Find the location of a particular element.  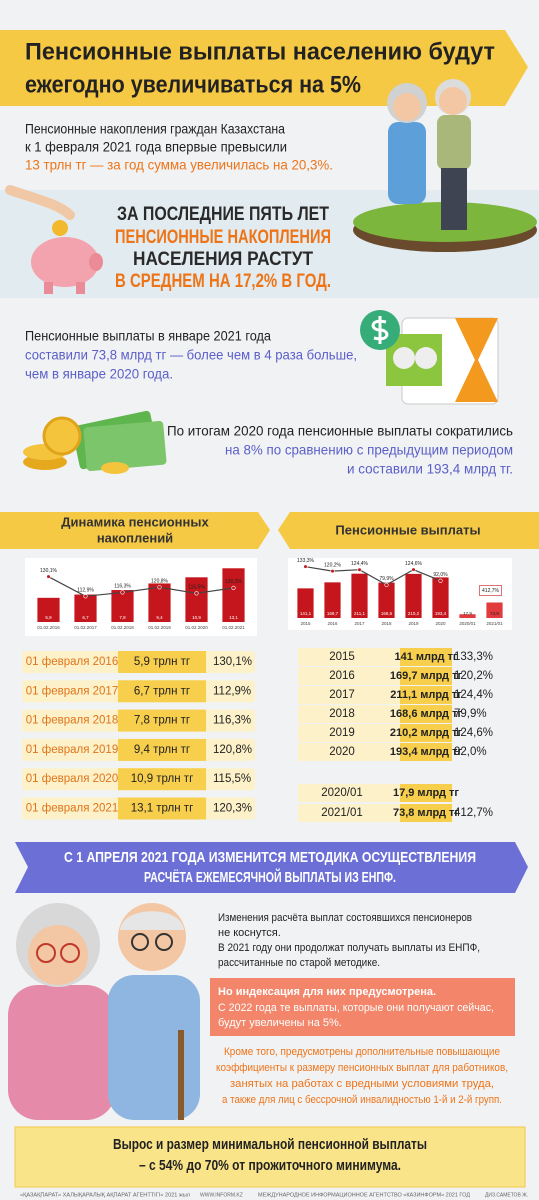

woman-dress is located at coordinates (407, 163).